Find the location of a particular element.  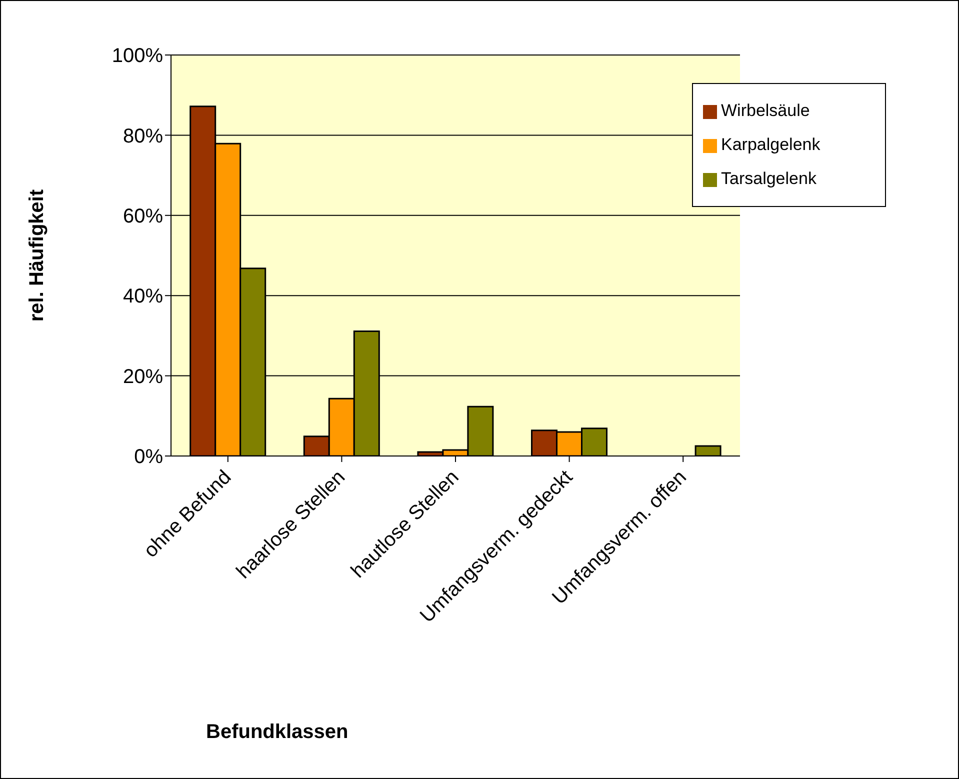

y-tick-label: 40% is located at coordinates (143, 297).